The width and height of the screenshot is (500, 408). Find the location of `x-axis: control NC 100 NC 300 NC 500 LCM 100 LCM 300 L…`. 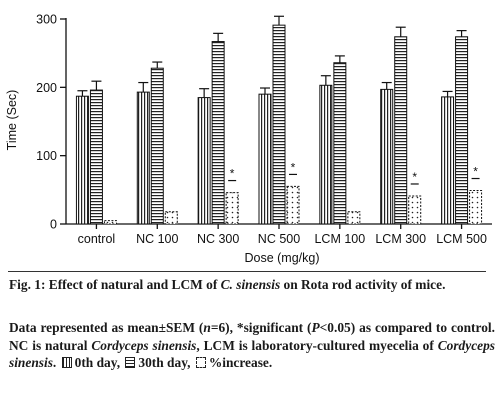

x-axis: control NC 100 NC 300 NC 500 LCM 100 LCM 300 L… is located at coordinates (279, 234).